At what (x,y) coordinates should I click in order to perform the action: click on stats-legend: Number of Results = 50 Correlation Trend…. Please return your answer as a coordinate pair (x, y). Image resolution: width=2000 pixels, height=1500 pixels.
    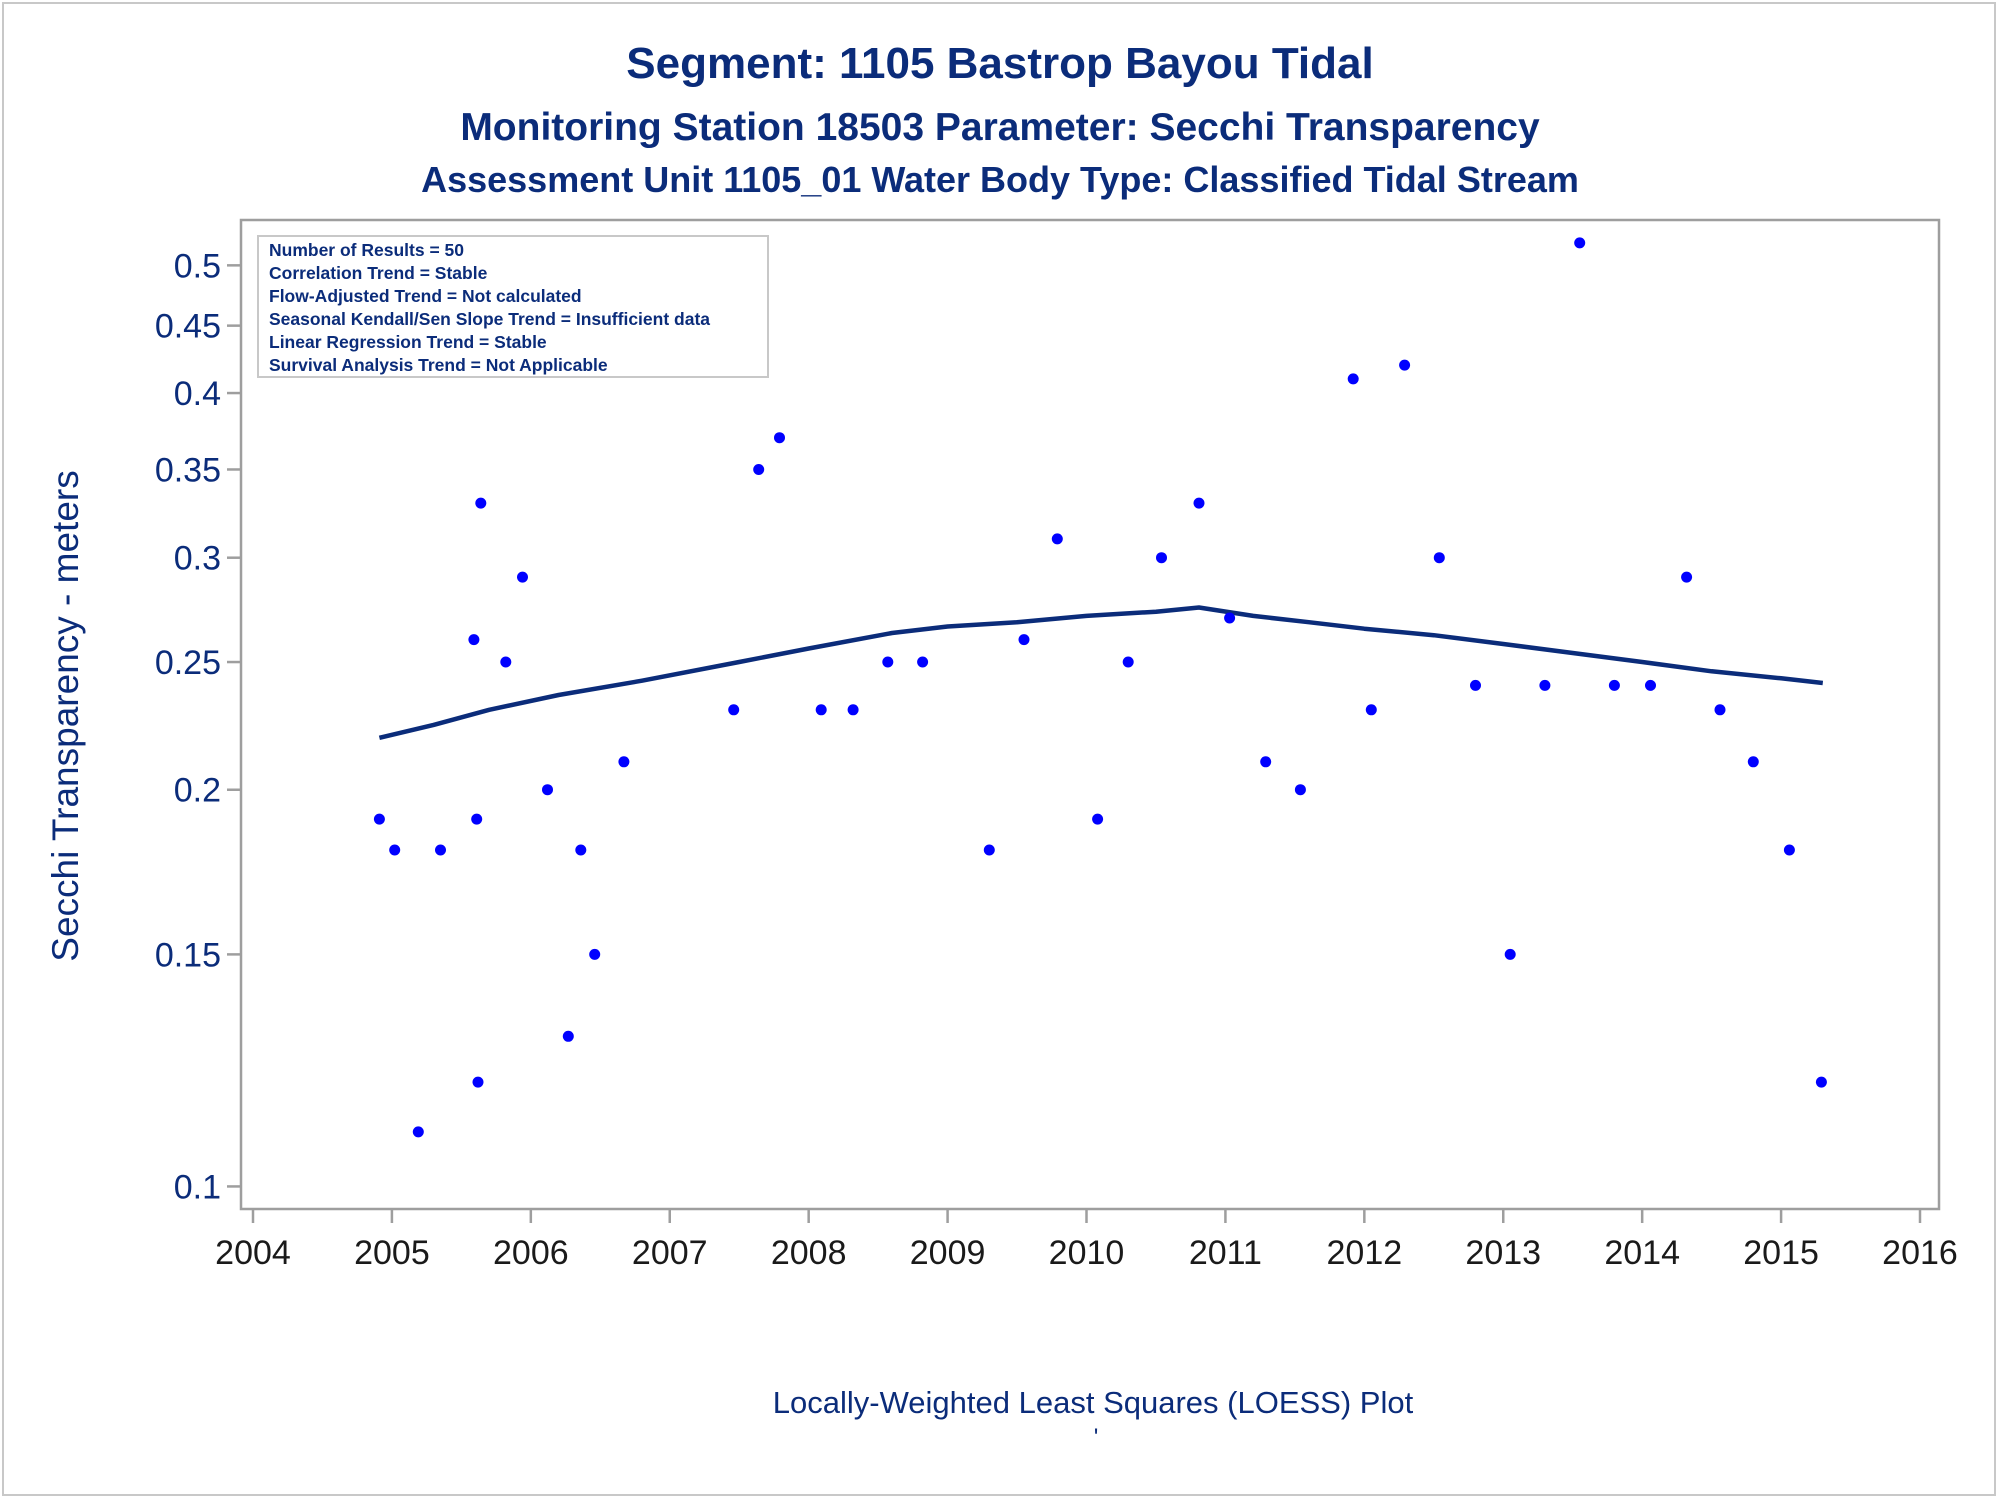
    Looking at the image, I should click on (513, 306).